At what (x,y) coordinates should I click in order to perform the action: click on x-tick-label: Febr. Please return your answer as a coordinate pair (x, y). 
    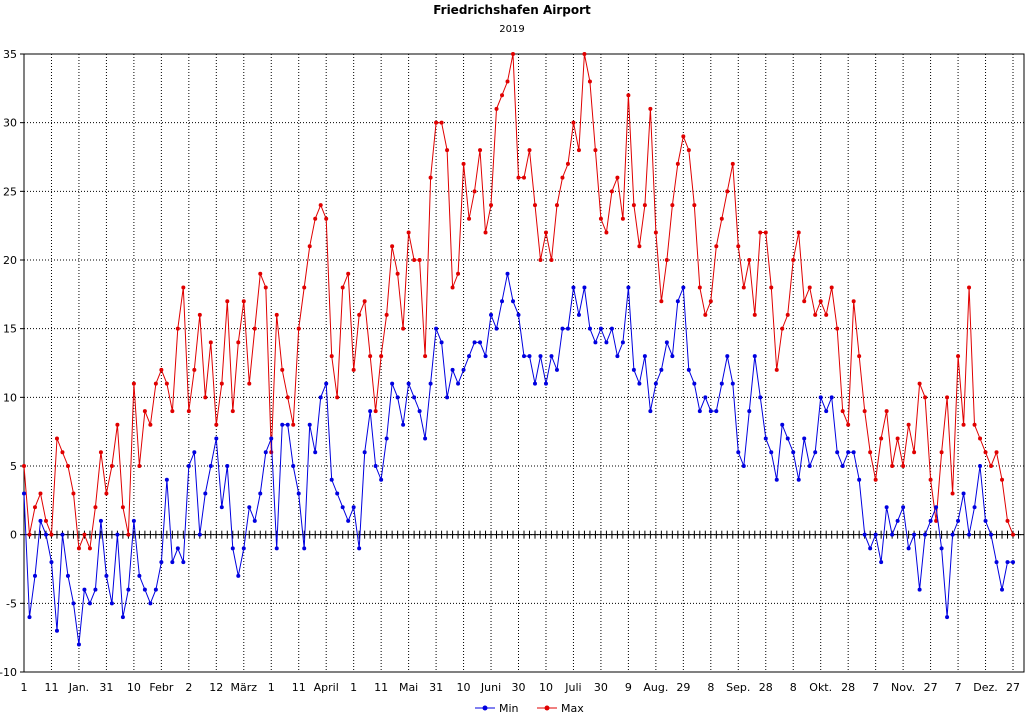
    Looking at the image, I should click on (161, 687).